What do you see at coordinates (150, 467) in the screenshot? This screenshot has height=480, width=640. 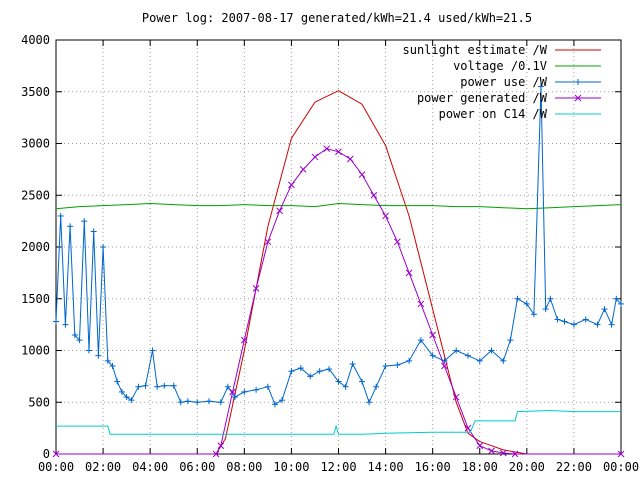 I see `x-tick-label: 04:00` at bounding box center [150, 467].